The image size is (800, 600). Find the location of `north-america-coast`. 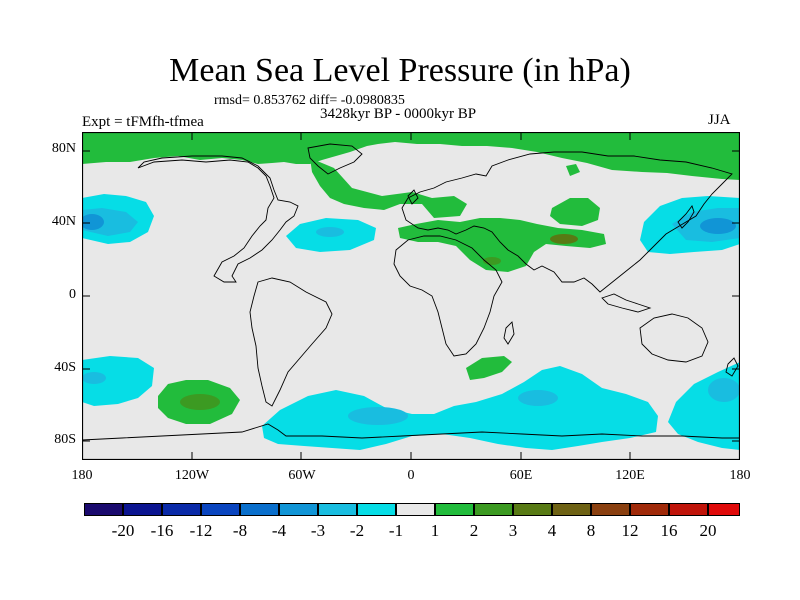

north-america-coast is located at coordinates (218, 219).